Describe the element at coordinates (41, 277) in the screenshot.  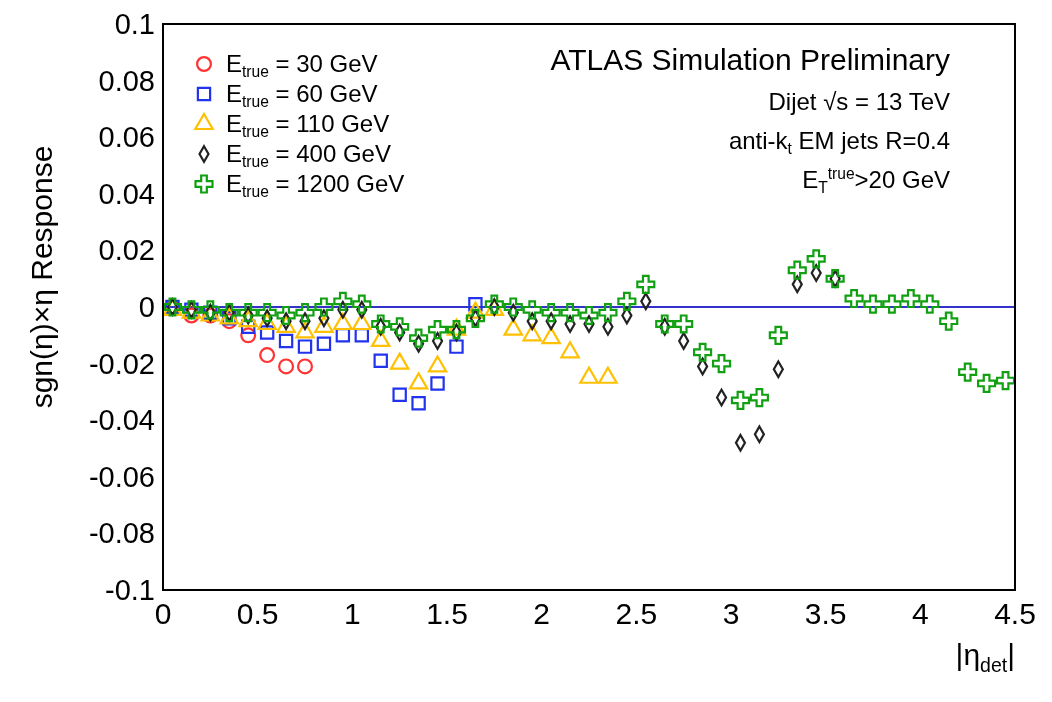
I see `y-axis-title: sgn(η)×η Response` at that location.